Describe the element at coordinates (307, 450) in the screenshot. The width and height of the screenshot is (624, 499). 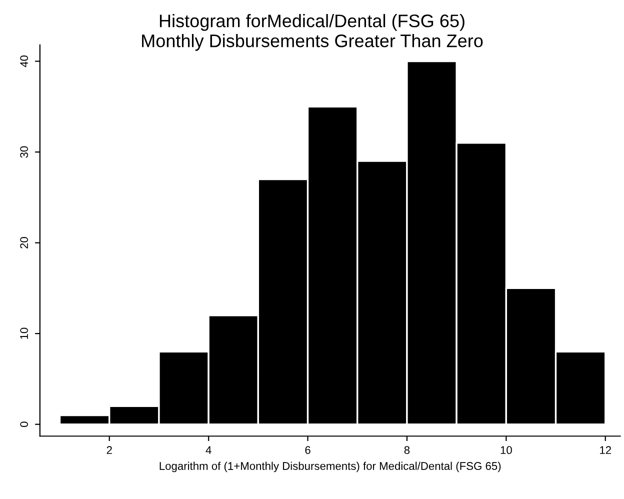
I see `x-tick-label: 6` at that location.